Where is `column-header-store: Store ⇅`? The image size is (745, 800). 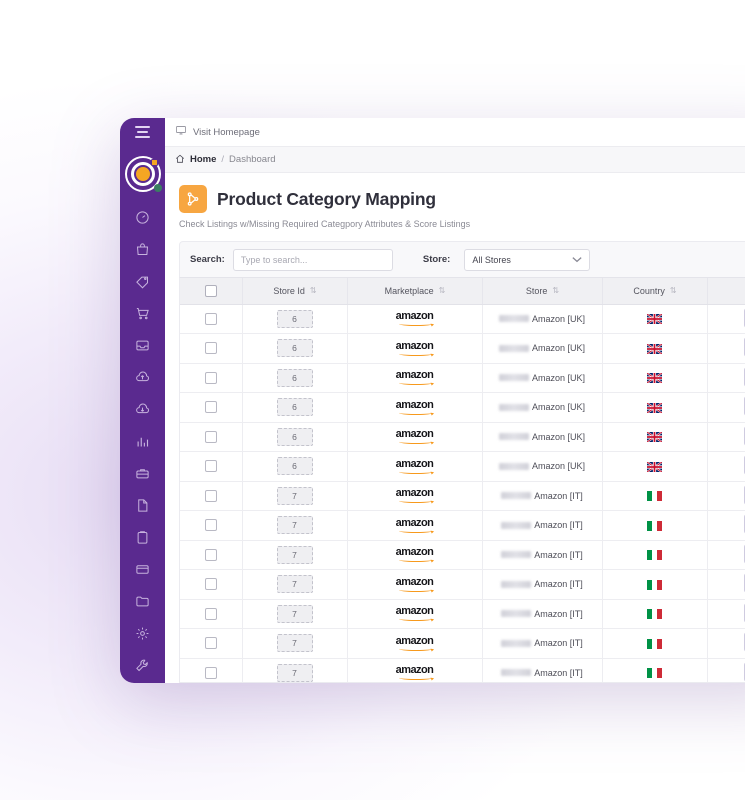
column-header-store: Store ⇅ is located at coordinates (542, 291).